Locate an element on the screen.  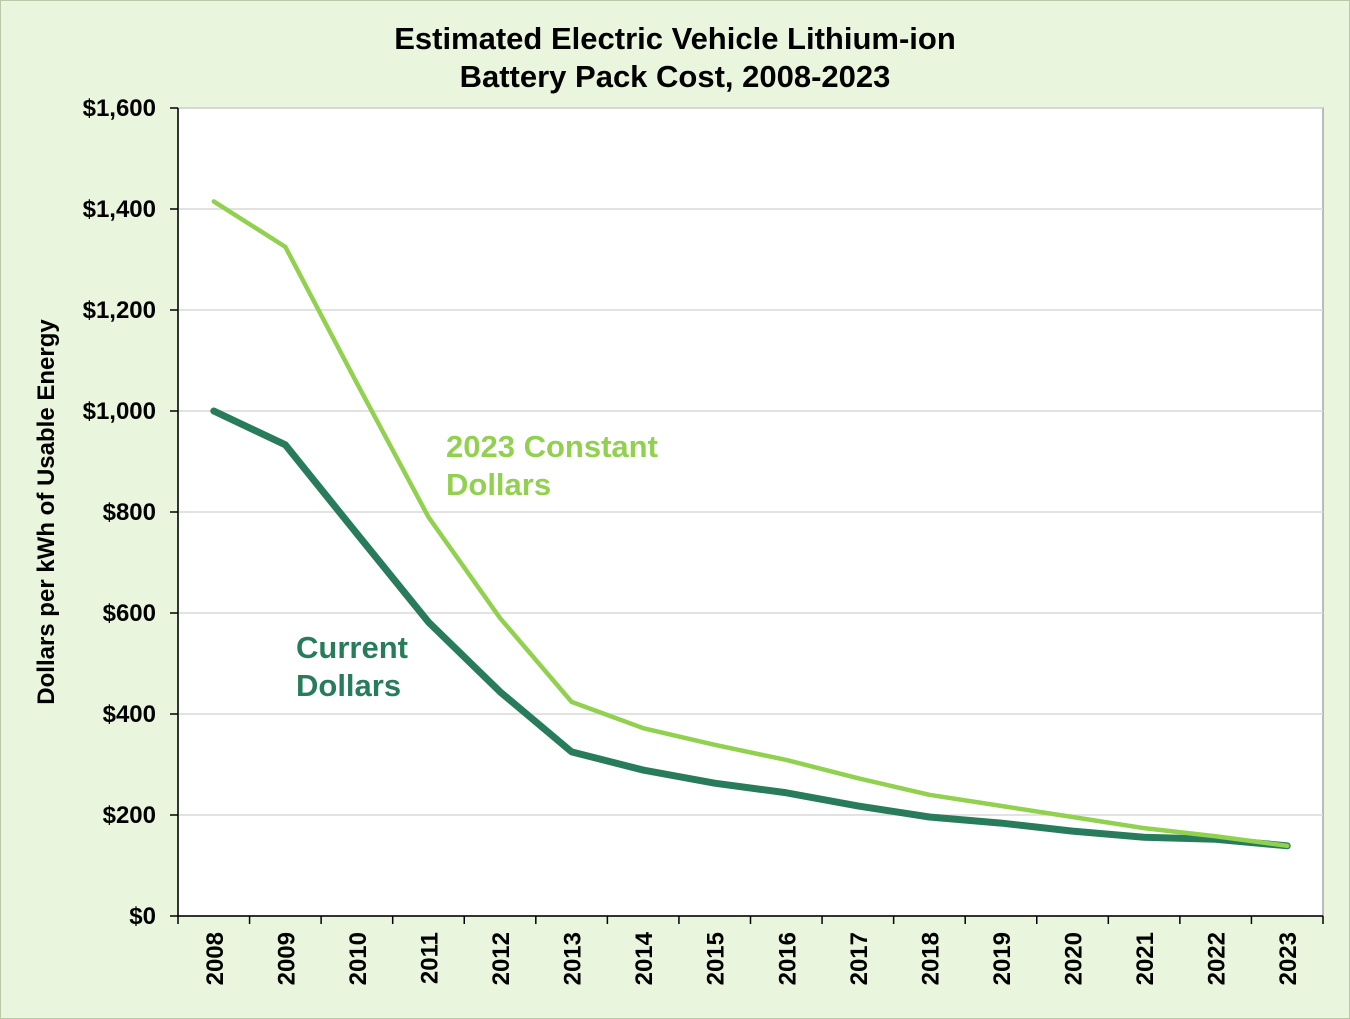
series-label-current-dollars: Current Dollars is located at coordinates (352, 667).